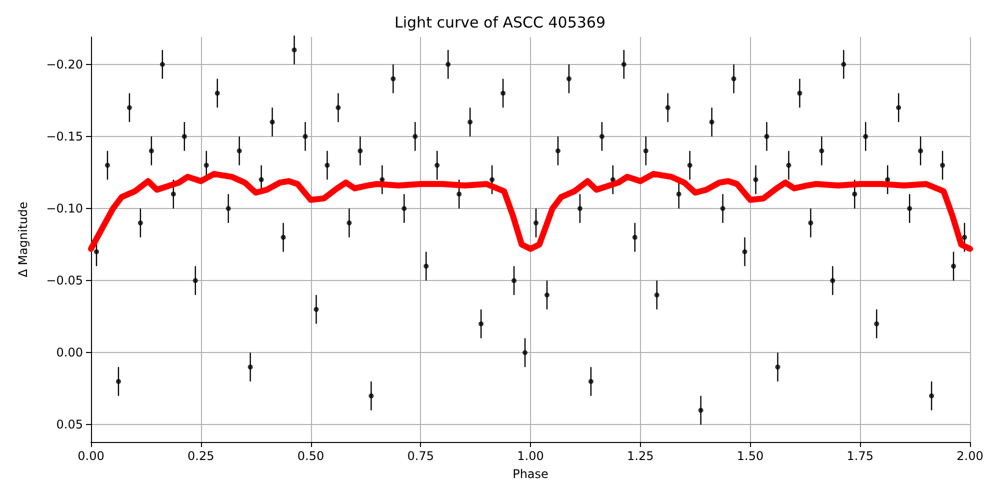  I want to click on x-axis-title: Phase, so click(530, 474).